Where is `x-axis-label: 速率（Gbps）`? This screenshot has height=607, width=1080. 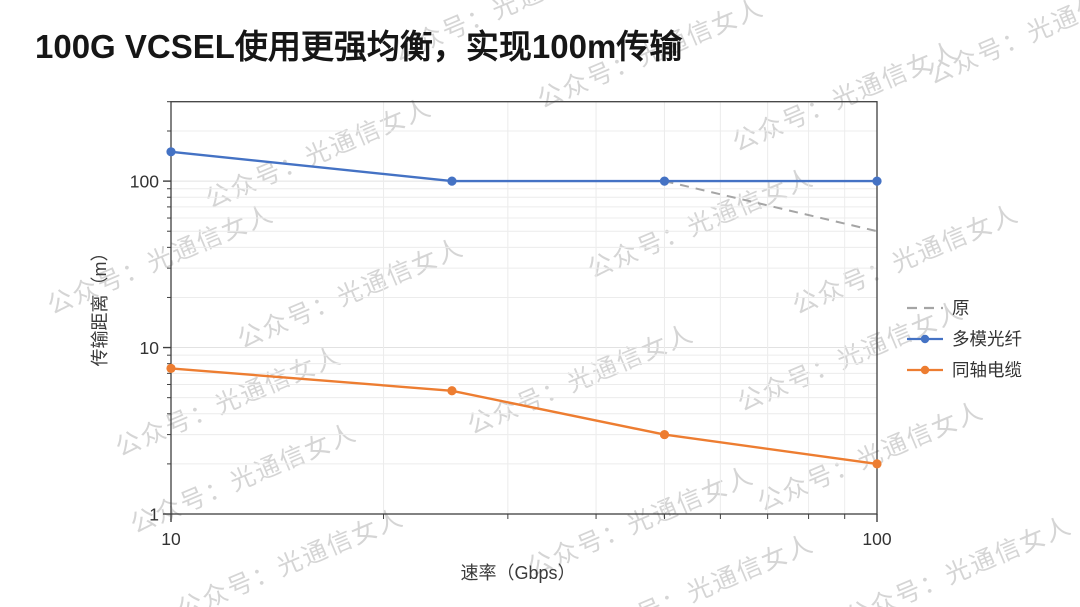
x-axis-label: 速率（Gbps） is located at coordinates (518, 573).